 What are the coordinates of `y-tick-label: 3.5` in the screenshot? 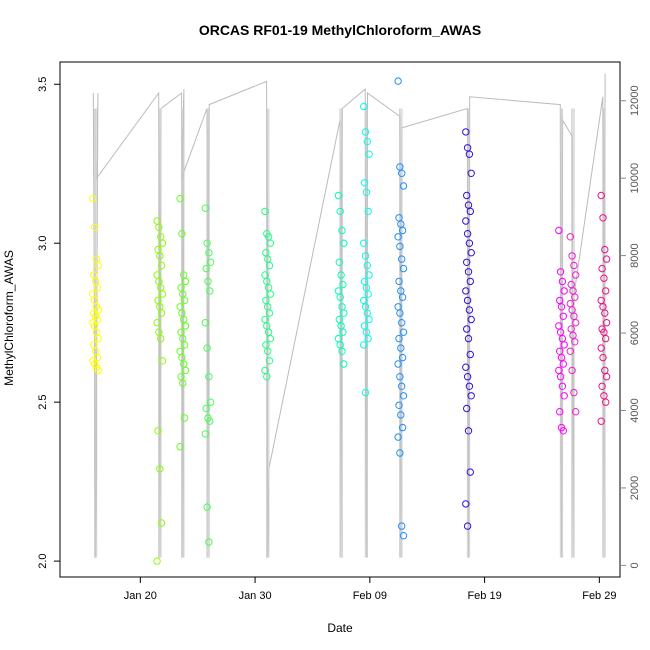 It's located at (43, 84).